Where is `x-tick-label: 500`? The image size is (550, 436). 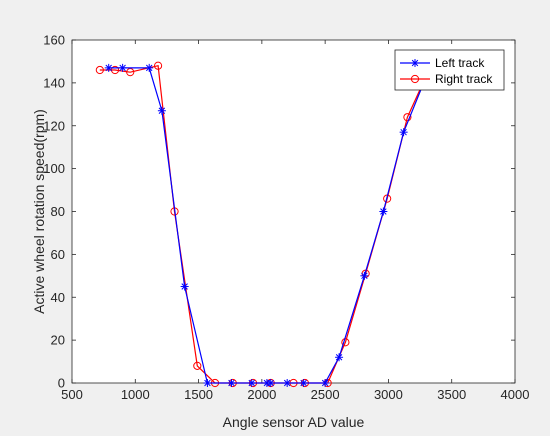 x-tick-label: 500 is located at coordinates (72, 394).